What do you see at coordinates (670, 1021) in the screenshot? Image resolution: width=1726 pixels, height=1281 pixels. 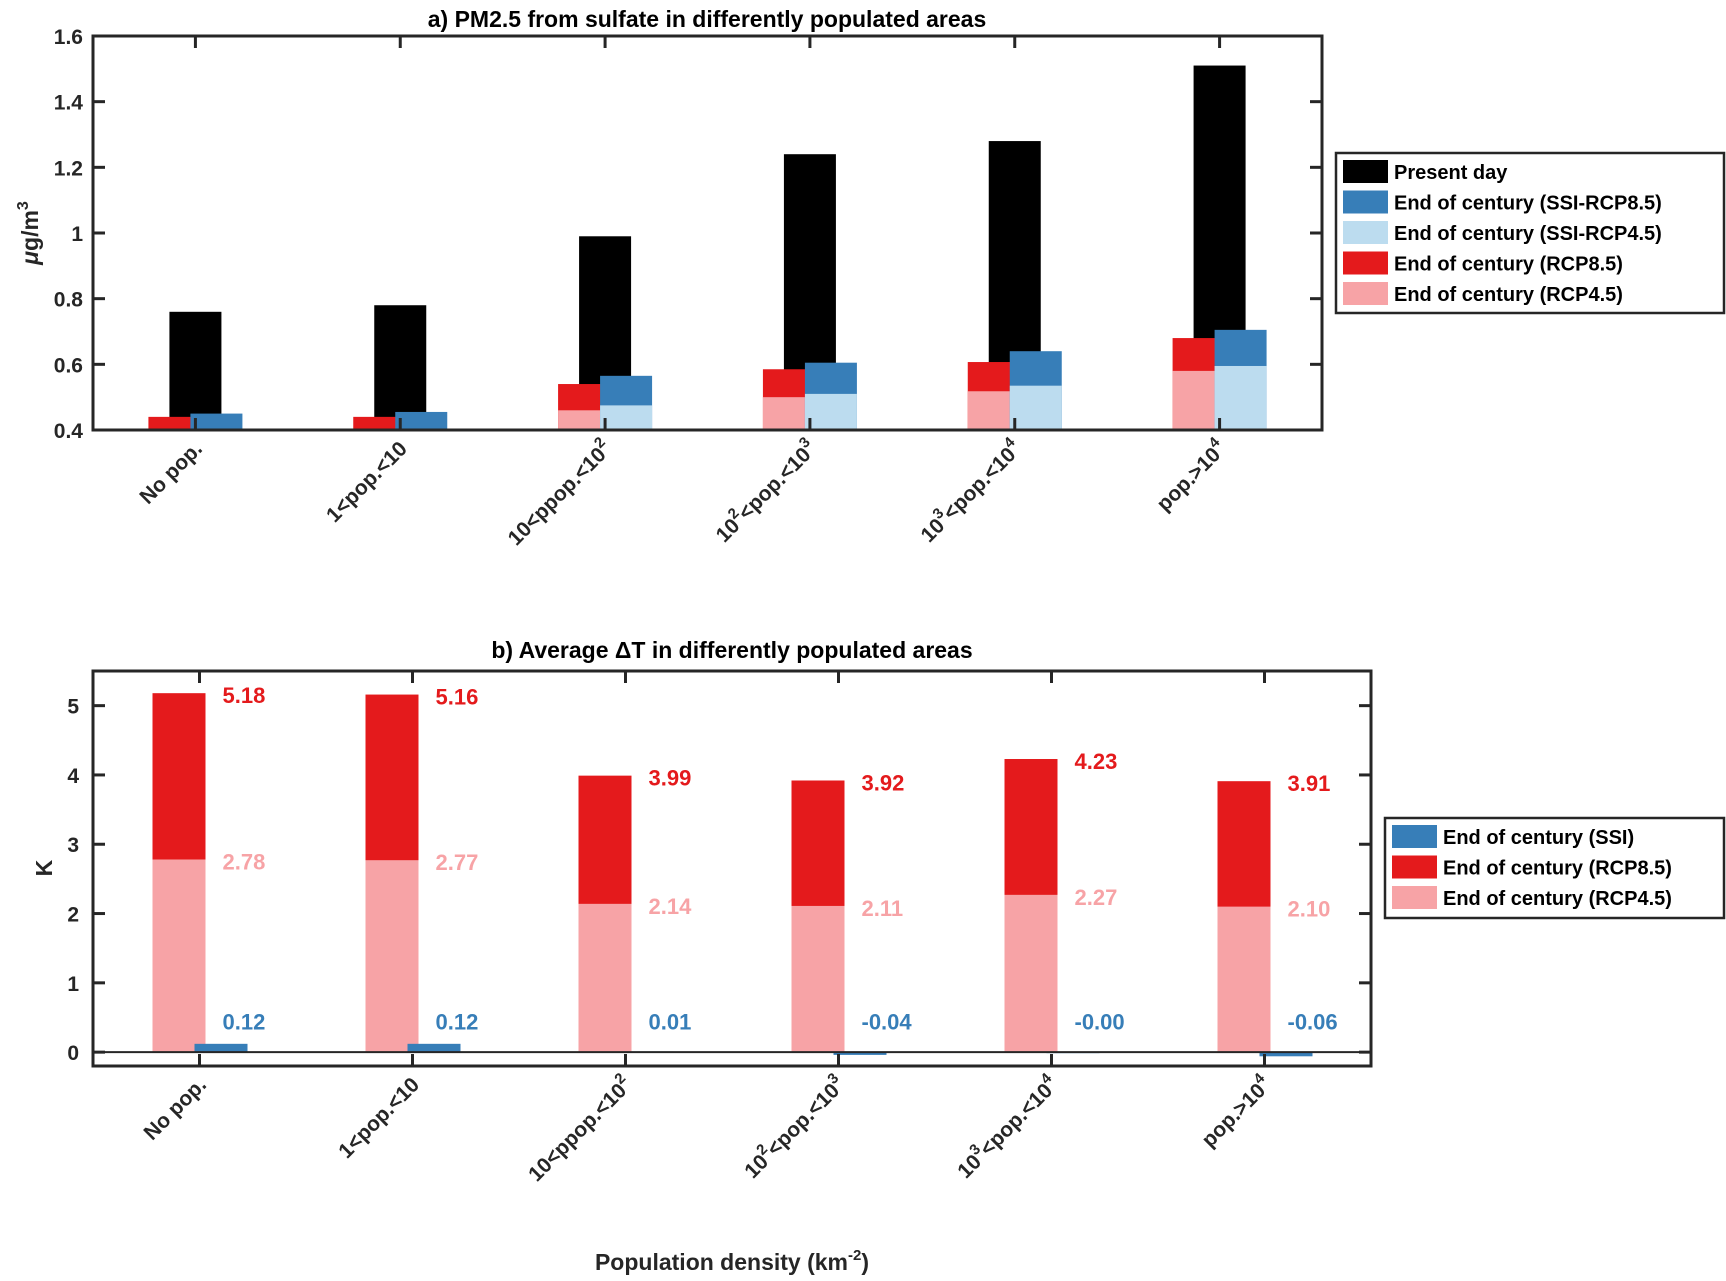 I see `data-label-ssi: 0.01` at bounding box center [670, 1021].